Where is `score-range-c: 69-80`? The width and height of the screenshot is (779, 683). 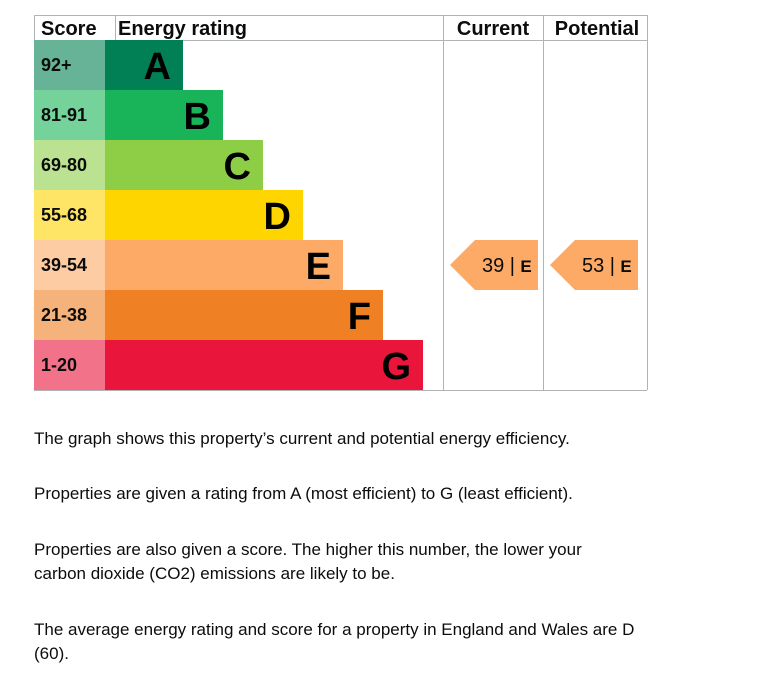 score-range-c: 69-80 is located at coordinates (64, 165).